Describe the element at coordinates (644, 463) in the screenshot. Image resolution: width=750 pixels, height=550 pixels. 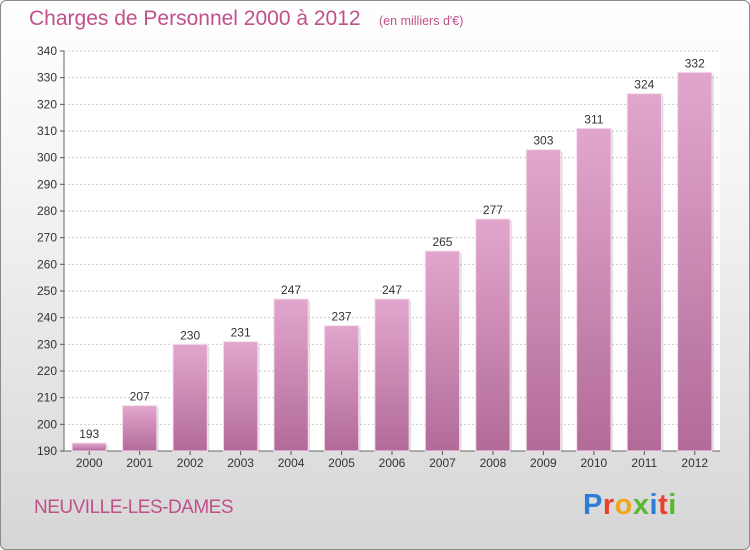
I see `x-tick-label: 2011` at that location.